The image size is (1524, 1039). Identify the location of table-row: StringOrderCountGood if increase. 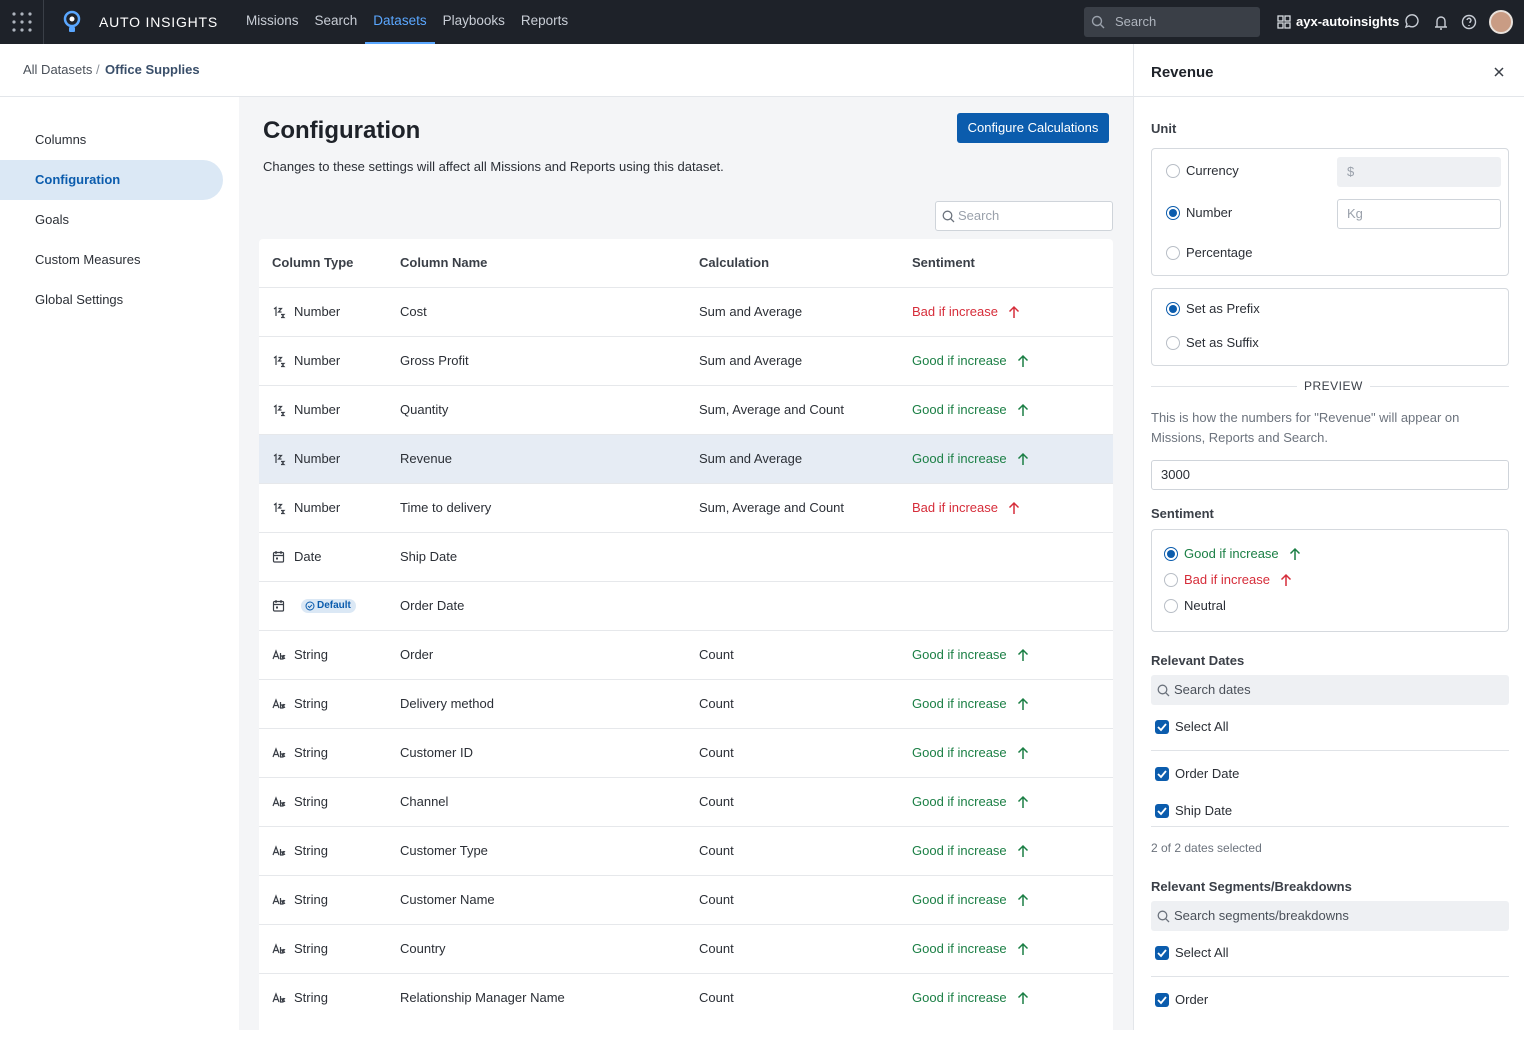
(686, 654).